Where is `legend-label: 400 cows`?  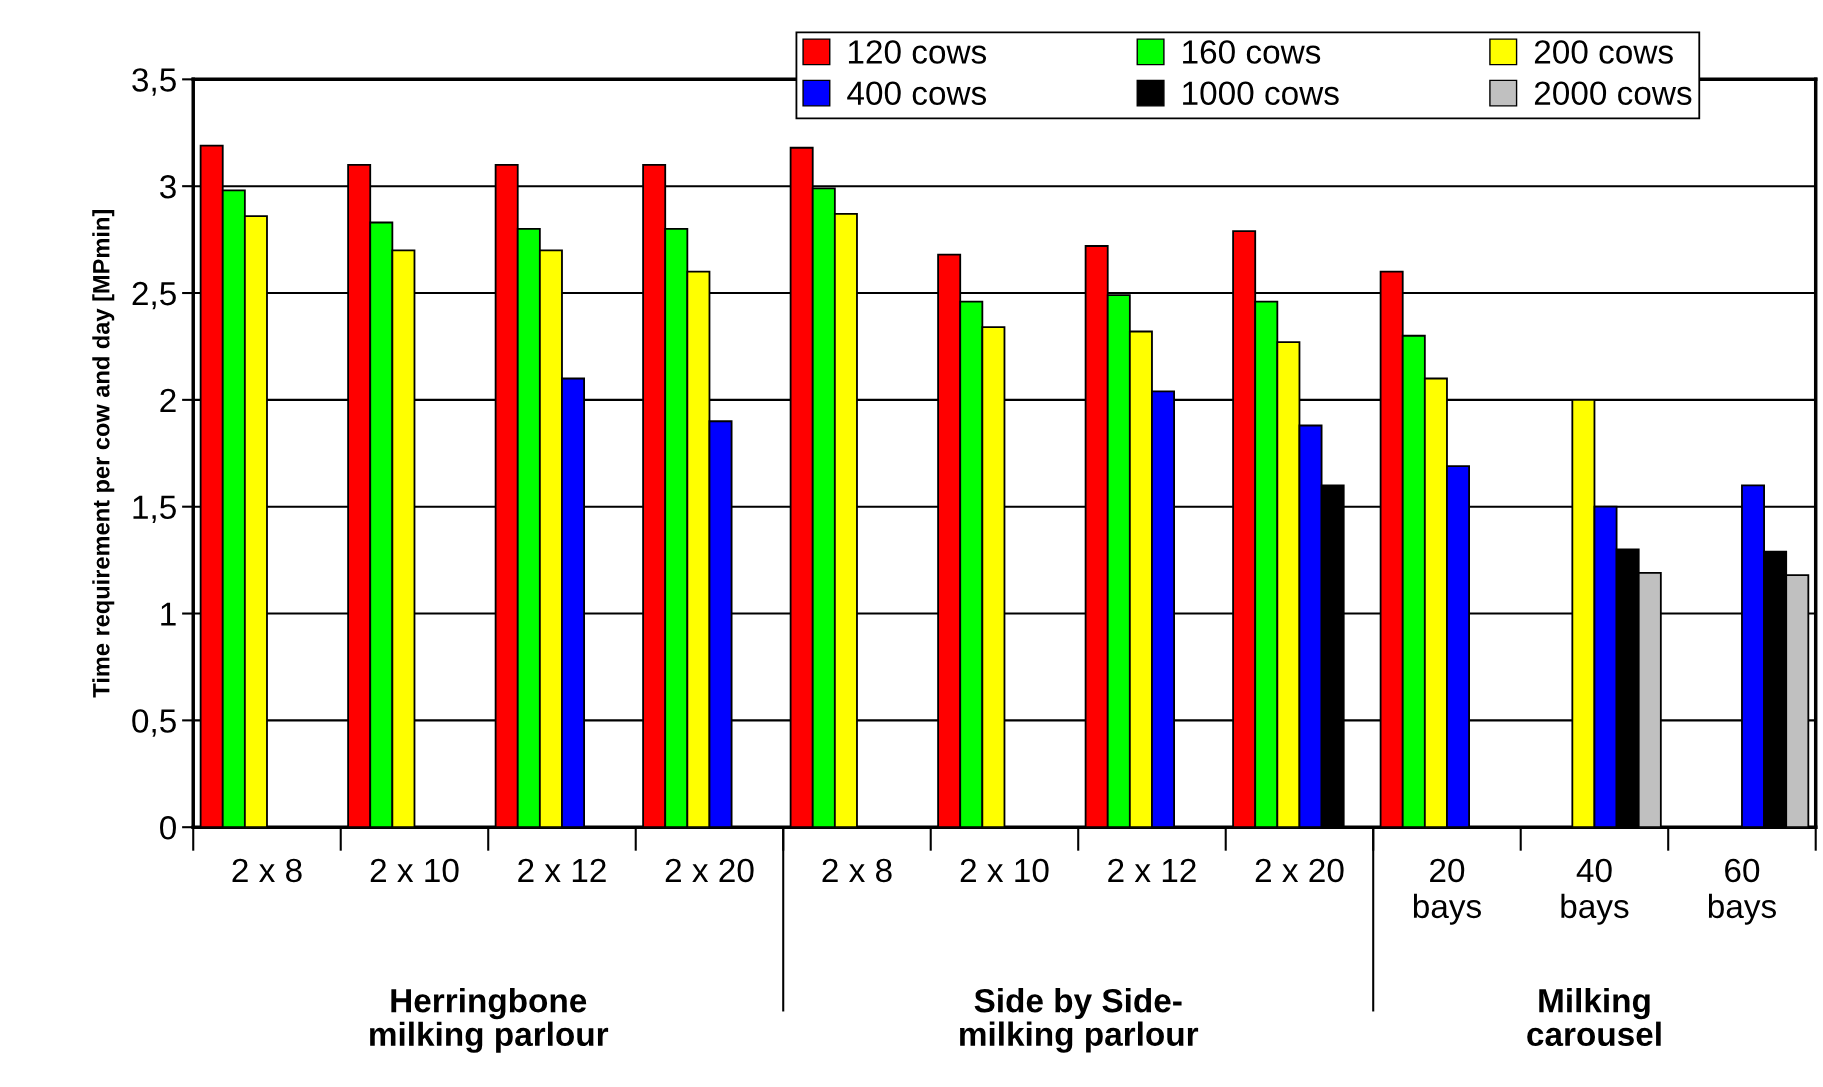 legend-label: 400 cows is located at coordinates (917, 93).